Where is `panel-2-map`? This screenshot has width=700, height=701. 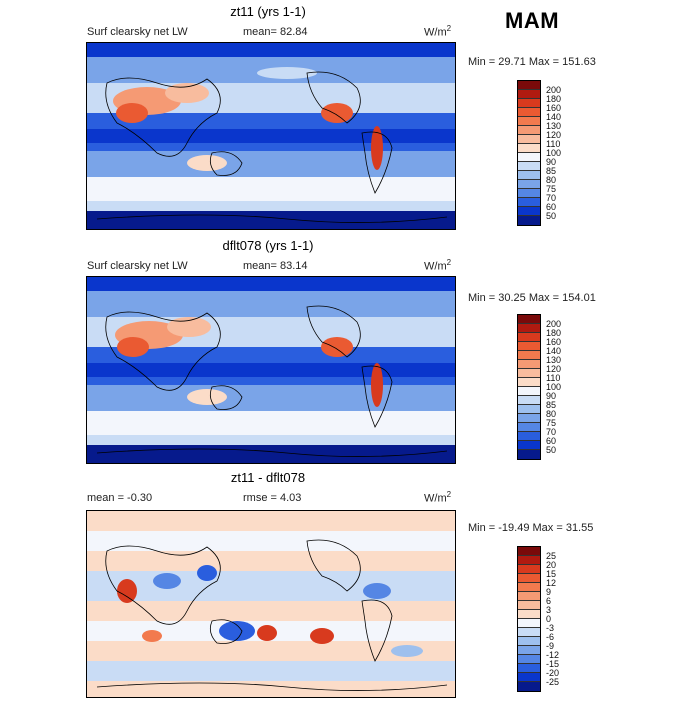
panel-2-map is located at coordinates (271, 370).